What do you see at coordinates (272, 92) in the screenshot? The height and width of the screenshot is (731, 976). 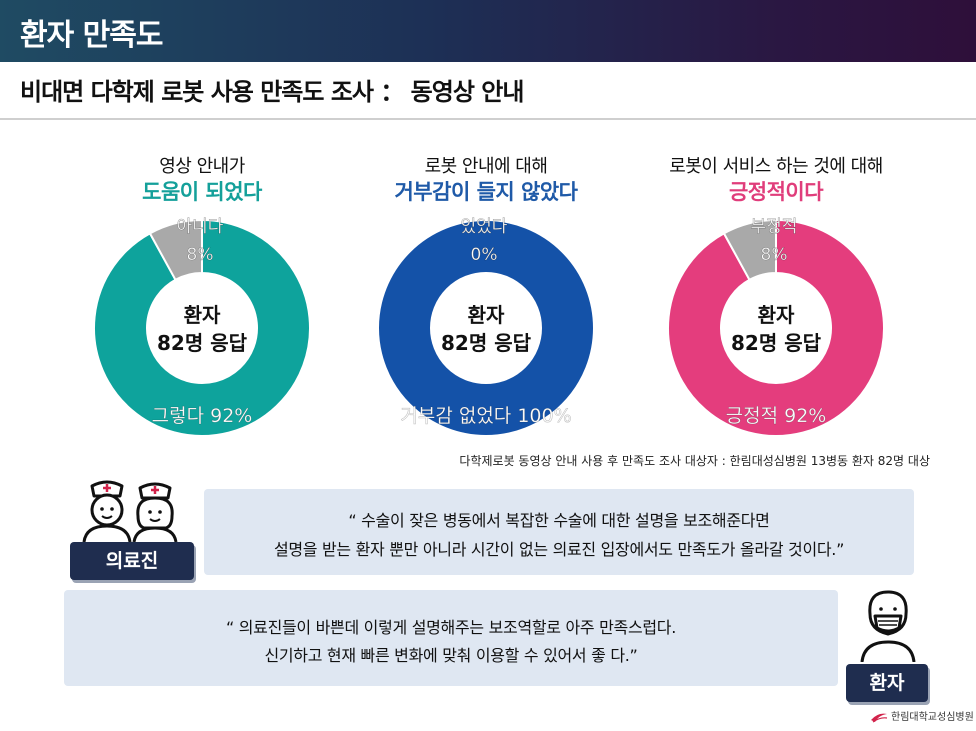 I see `page-subtitle: 비대면 다학제 로봇 사용 만족도 조사 ： 동영상 안내` at bounding box center [272, 92].